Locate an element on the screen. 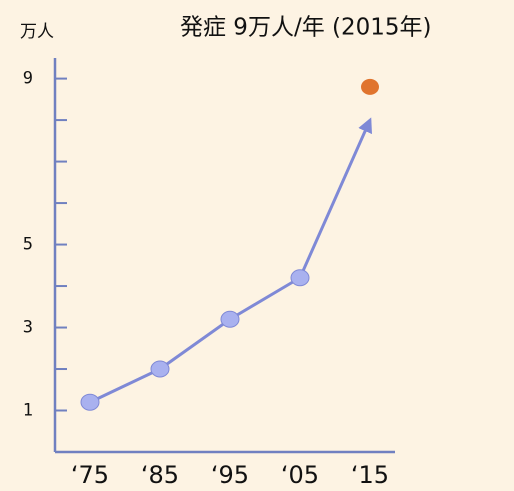  x-tick-label: ‘95 is located at coordinates (230, 475).